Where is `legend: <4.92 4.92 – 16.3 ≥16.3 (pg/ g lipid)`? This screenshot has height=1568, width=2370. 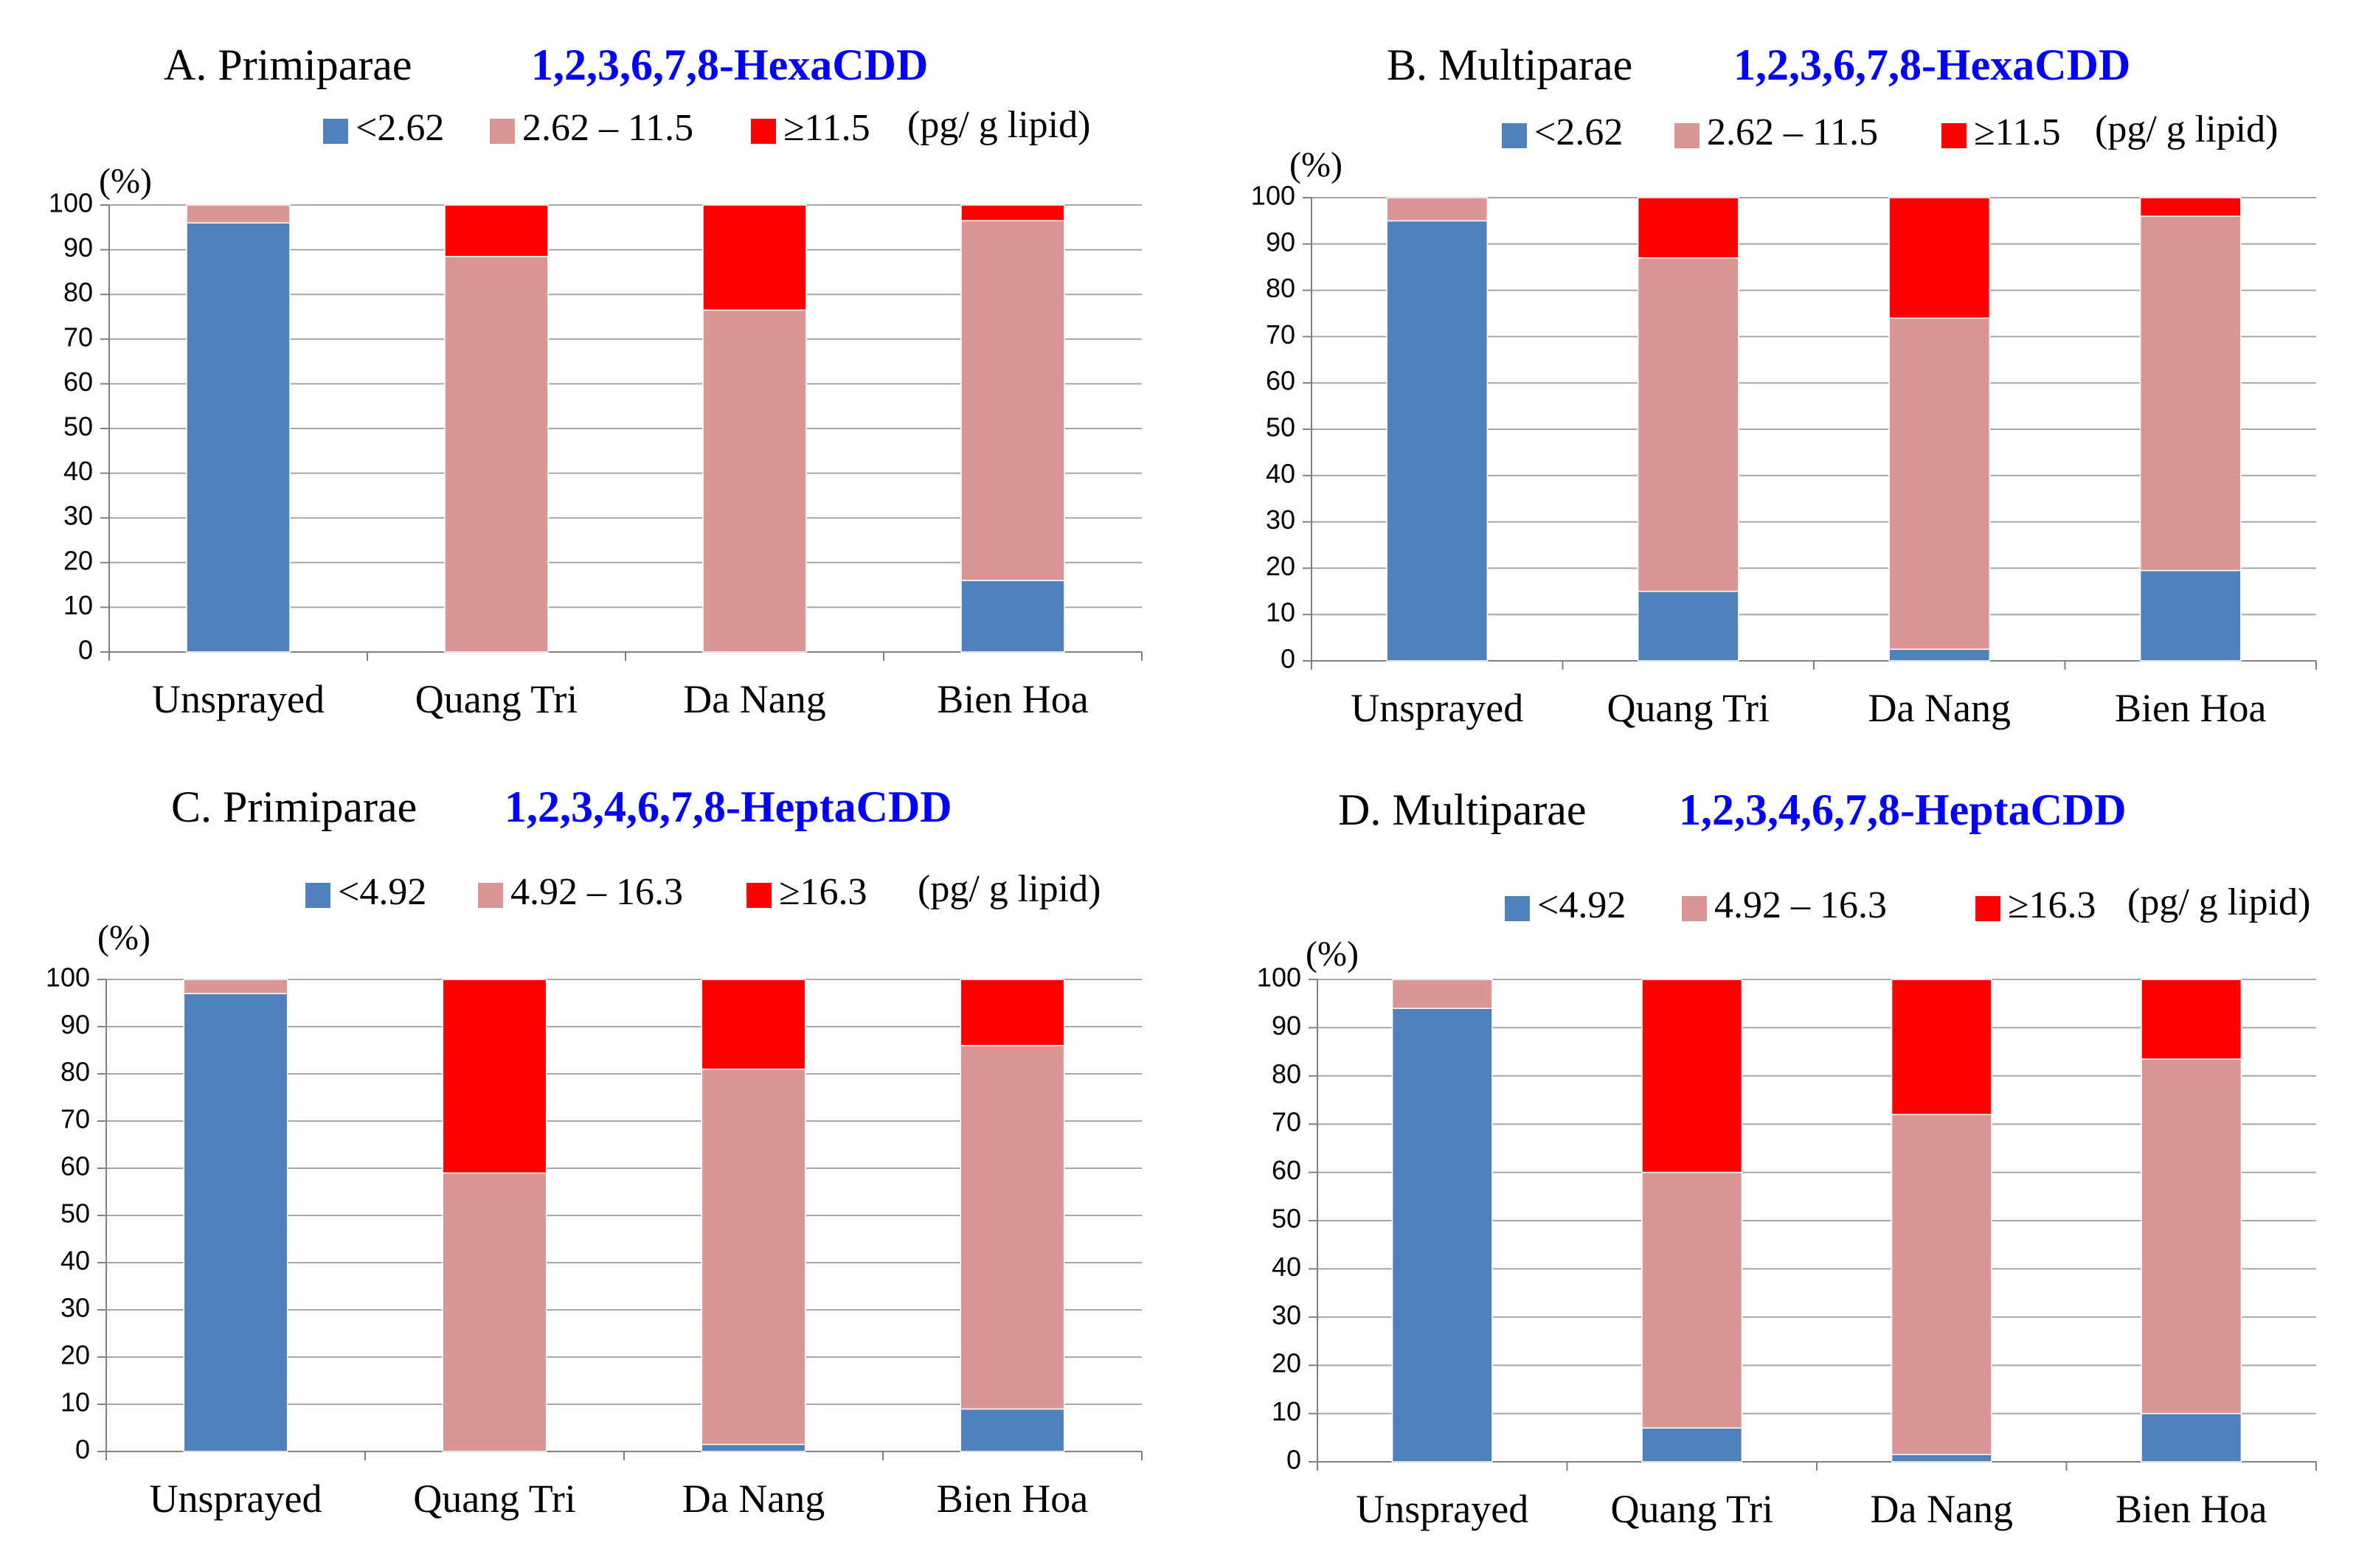 legend: <4.92 4.92 – 16.3 ≥16.3 (pg/ g lipid) is located at coordinates (703, 890).